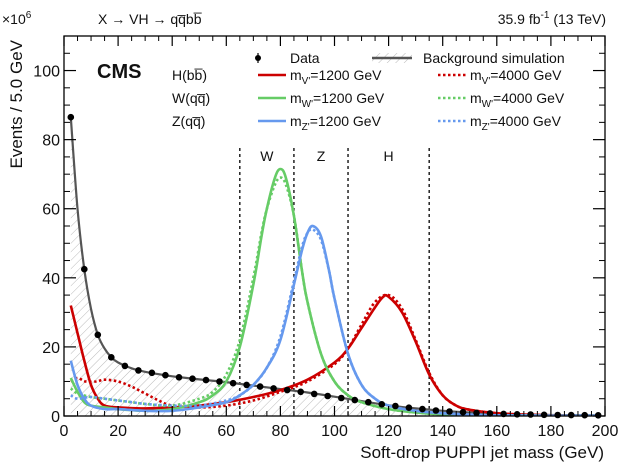  Describe the element at coordinates (118, 431) in the screenshot. I see `x-tick-label: 20` at that location.